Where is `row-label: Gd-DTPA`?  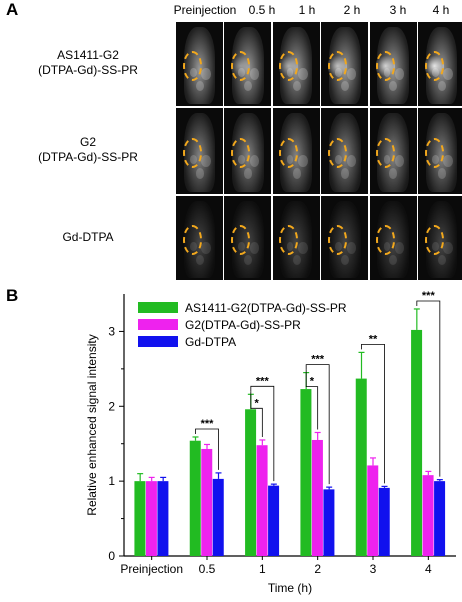
row-label: Gd-DTPA is located at coordinates (88, 237).